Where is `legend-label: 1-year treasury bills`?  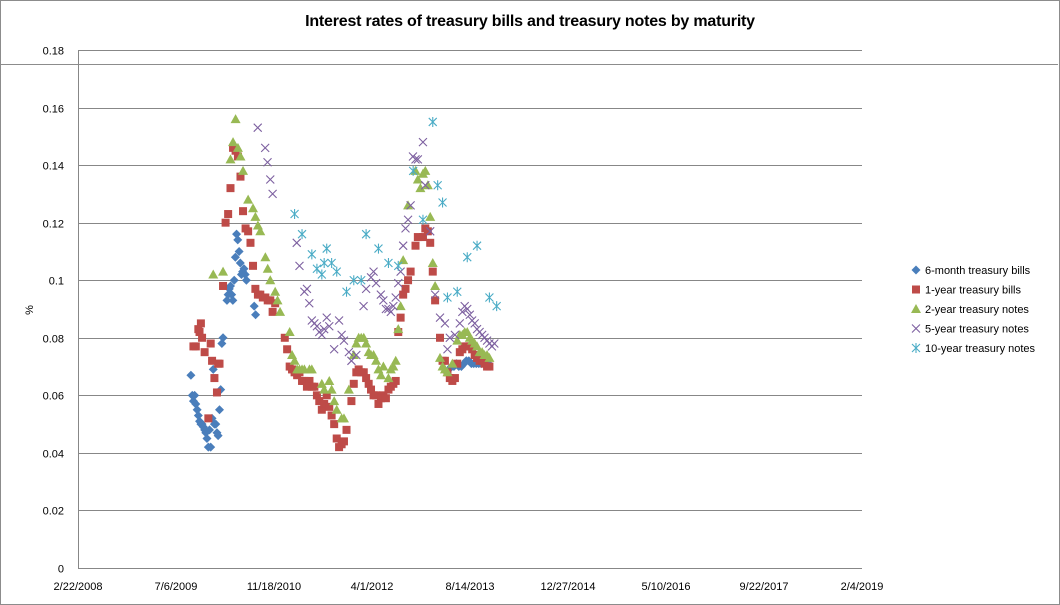 legend-label: 1-year treasury bills is located at coordinates (973, 291).